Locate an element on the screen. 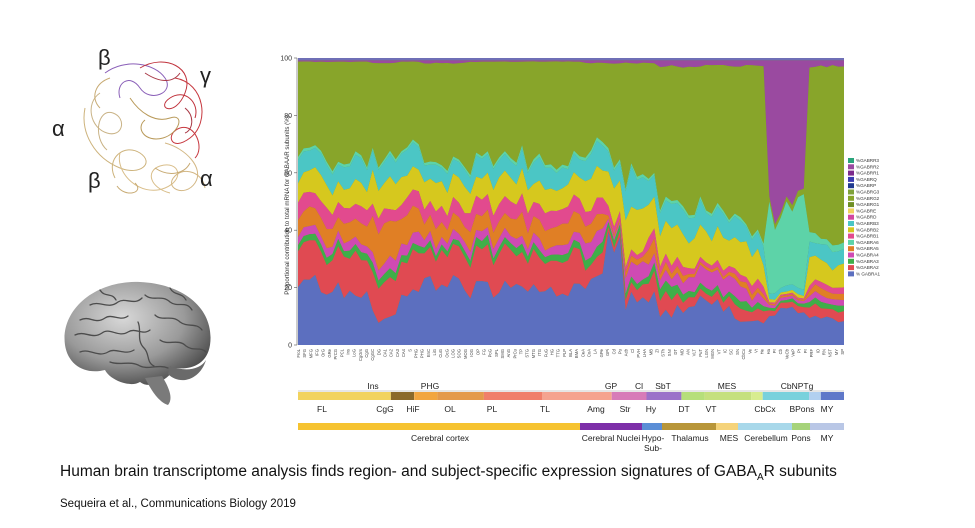  x-tick-label: LoG is located at coordinates (354, 353).